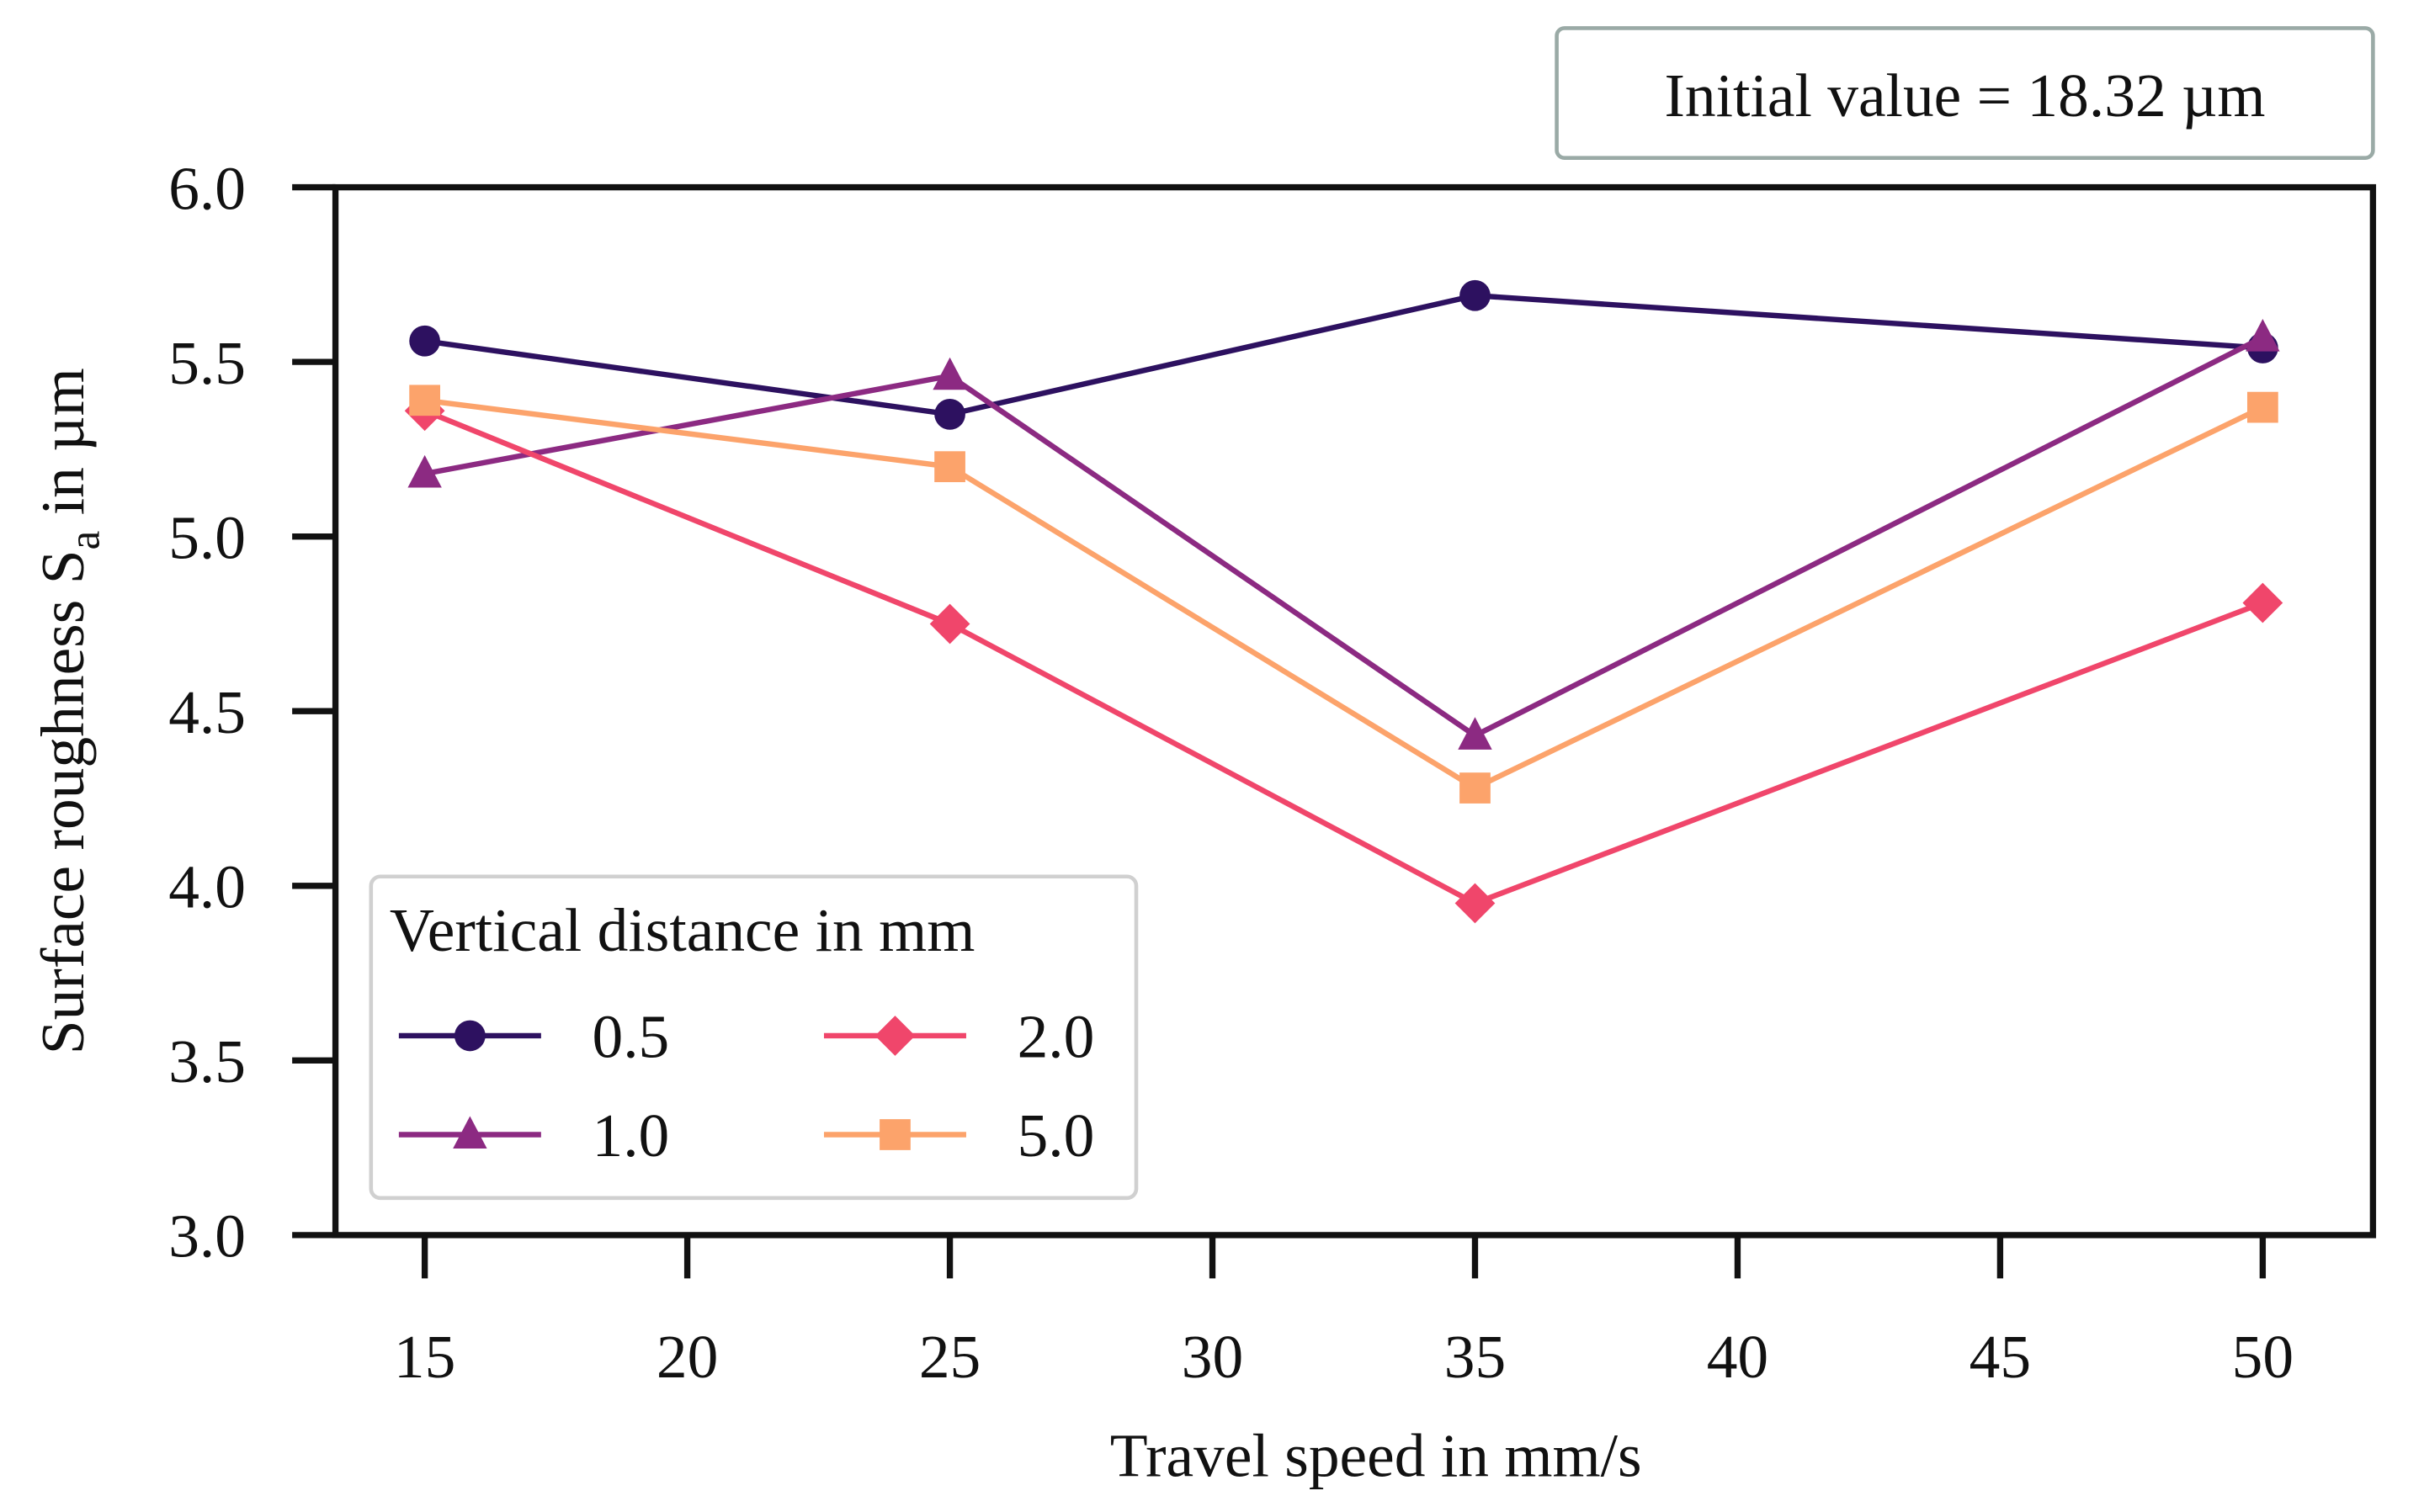 The width and height of the screenshot is (2424, 1512). What do you see at coordinates (1212, 1357) in the screenshot?
I see `x-tick-label: 30` at bounding box center [1212, 1357].